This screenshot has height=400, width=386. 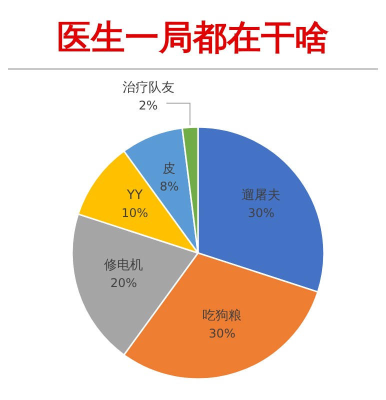 I want to click on slice-label: YY, so click(x=134, y=196).